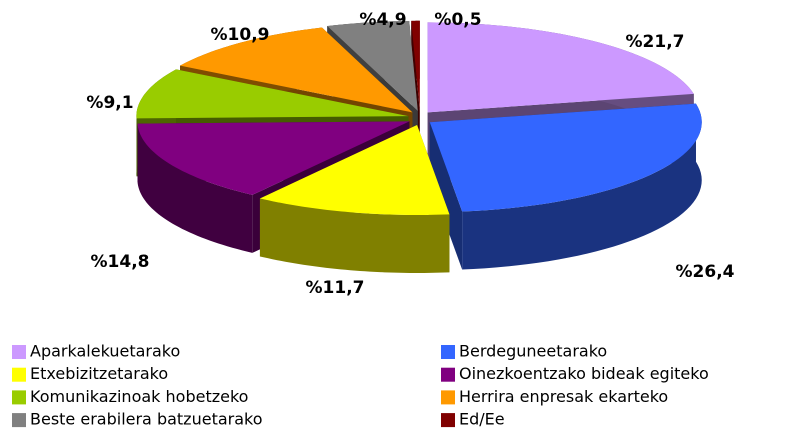 The width and height of the screenshot is (795, 439). What do you see at coordinates (146, 419) in the screenshot?
I see `legend-label: Beste erabilera batzuetarako` at bounding box center [146, 419].